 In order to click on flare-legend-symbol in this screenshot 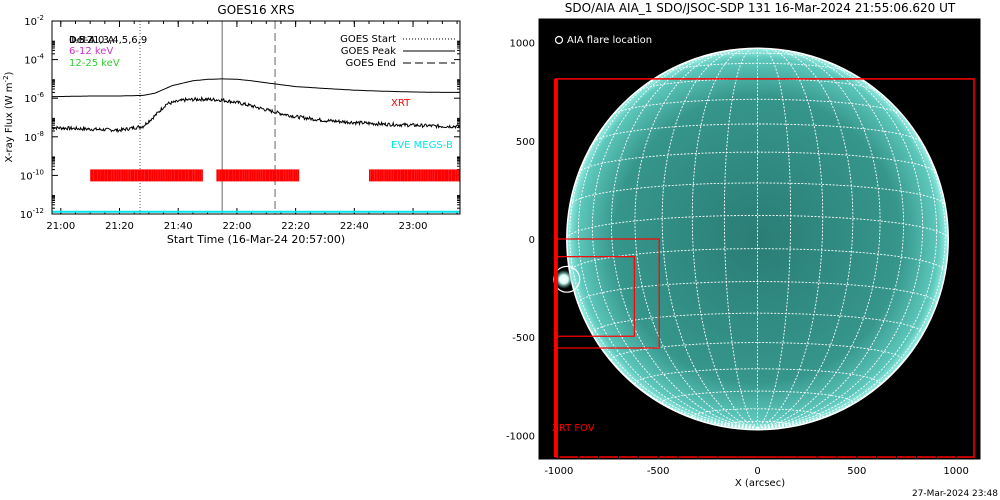, I will do `click(559, 40)`.